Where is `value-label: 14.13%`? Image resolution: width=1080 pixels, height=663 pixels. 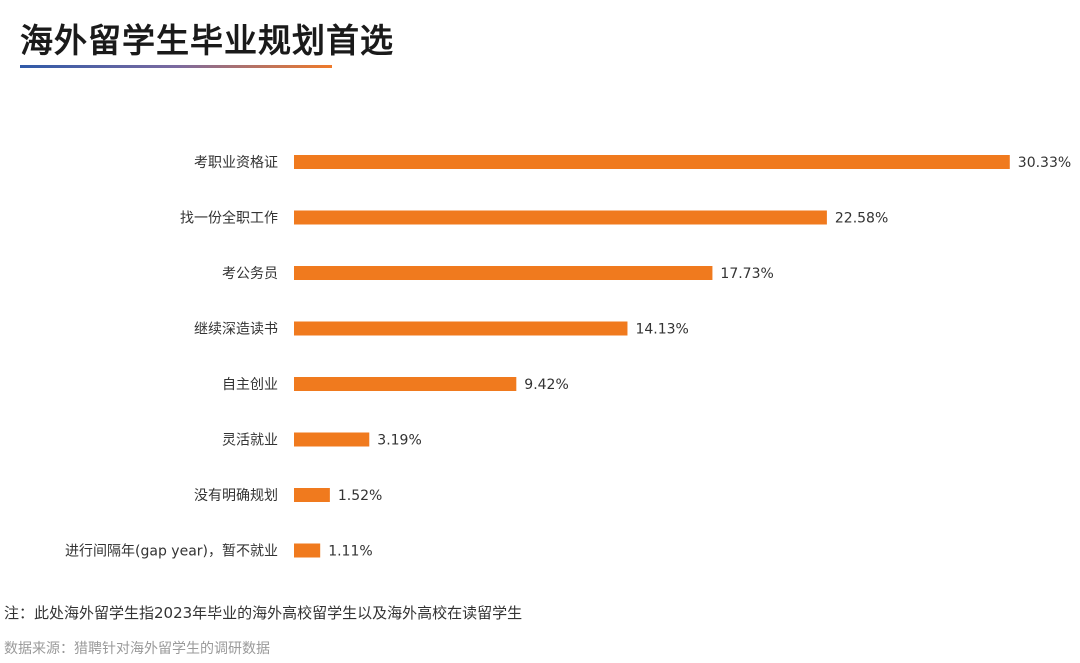 value-label: 14.13% is located at coordinates (661, 330).